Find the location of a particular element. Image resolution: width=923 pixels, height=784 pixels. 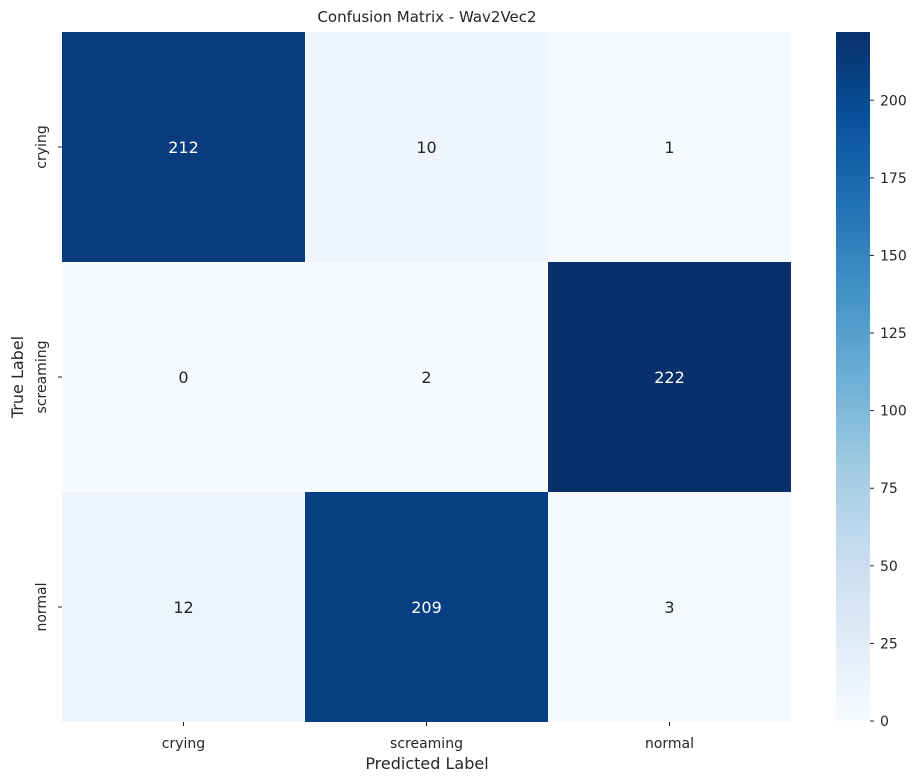

colorbar-tick-label: 125 is located at coordinates (893, 334).